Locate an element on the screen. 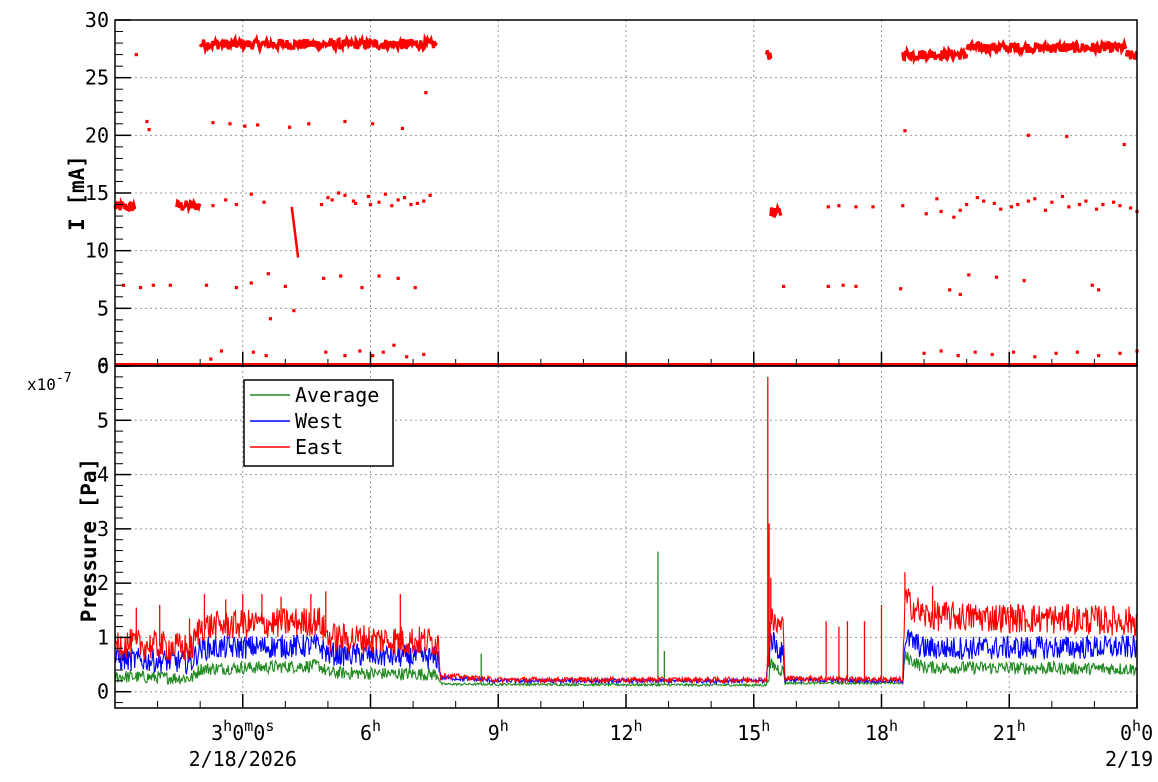 Image resolution: width=1158 pixels, height=782 pixels. x-tick-label-part: 9 is located at coordinates (494, 733).